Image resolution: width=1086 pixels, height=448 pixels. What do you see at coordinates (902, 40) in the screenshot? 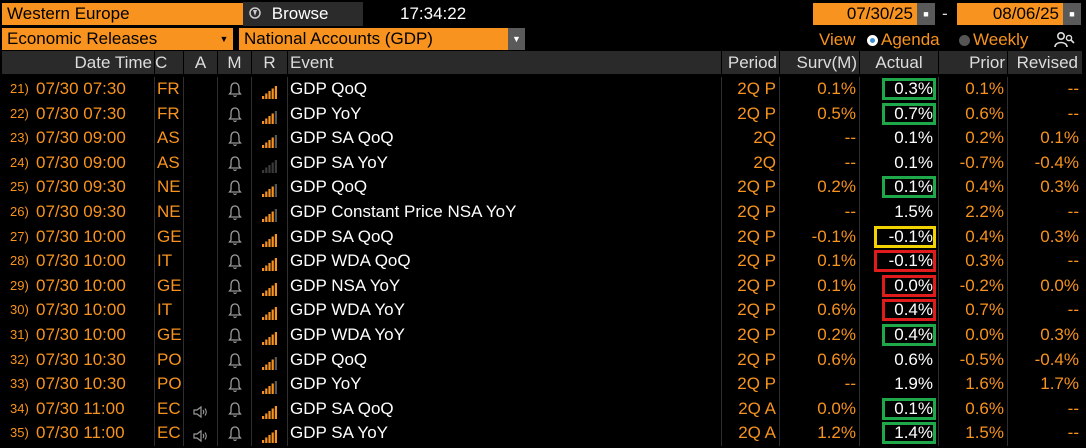
I see `view-agenda-option: Agenda` at bounding box center [902, 40].